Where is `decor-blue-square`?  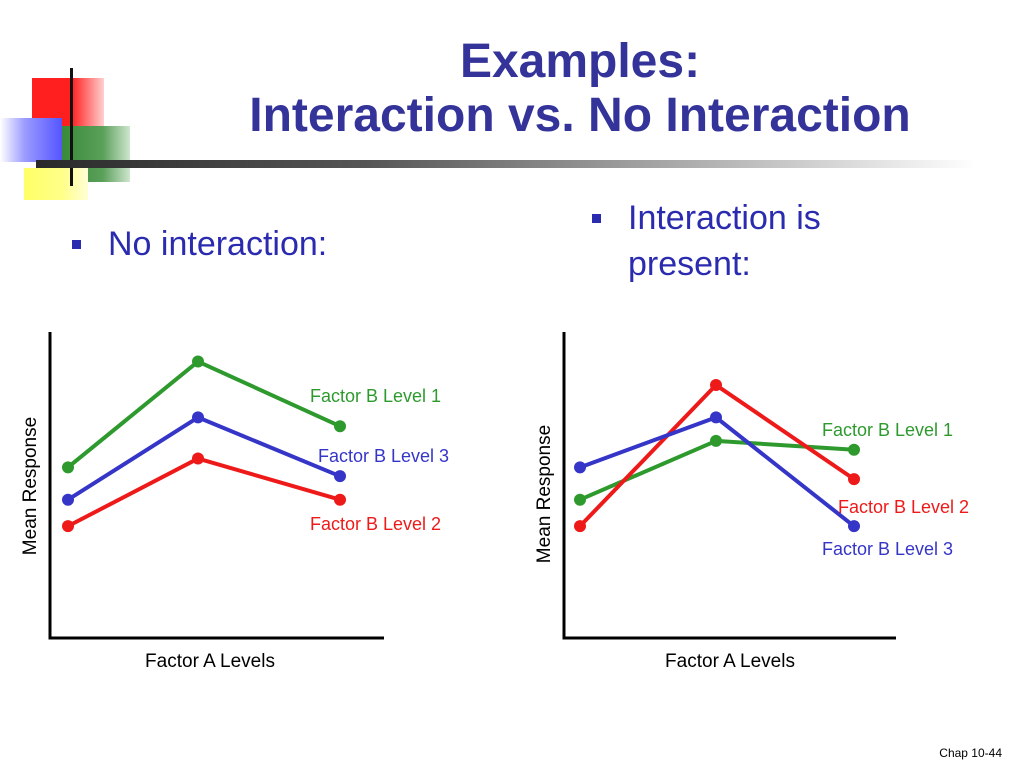
decor-blue-square is located at coordinates (31, 140).